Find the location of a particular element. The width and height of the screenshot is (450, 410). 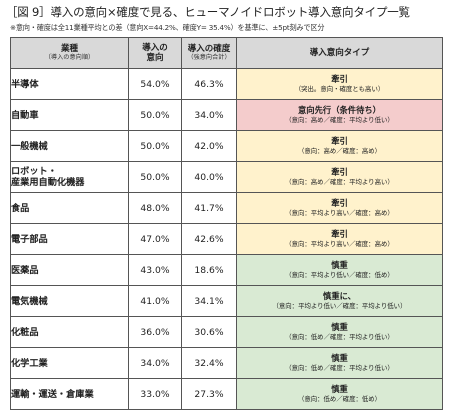

industry-name: 半導体 is located at coordinates (25, 84).